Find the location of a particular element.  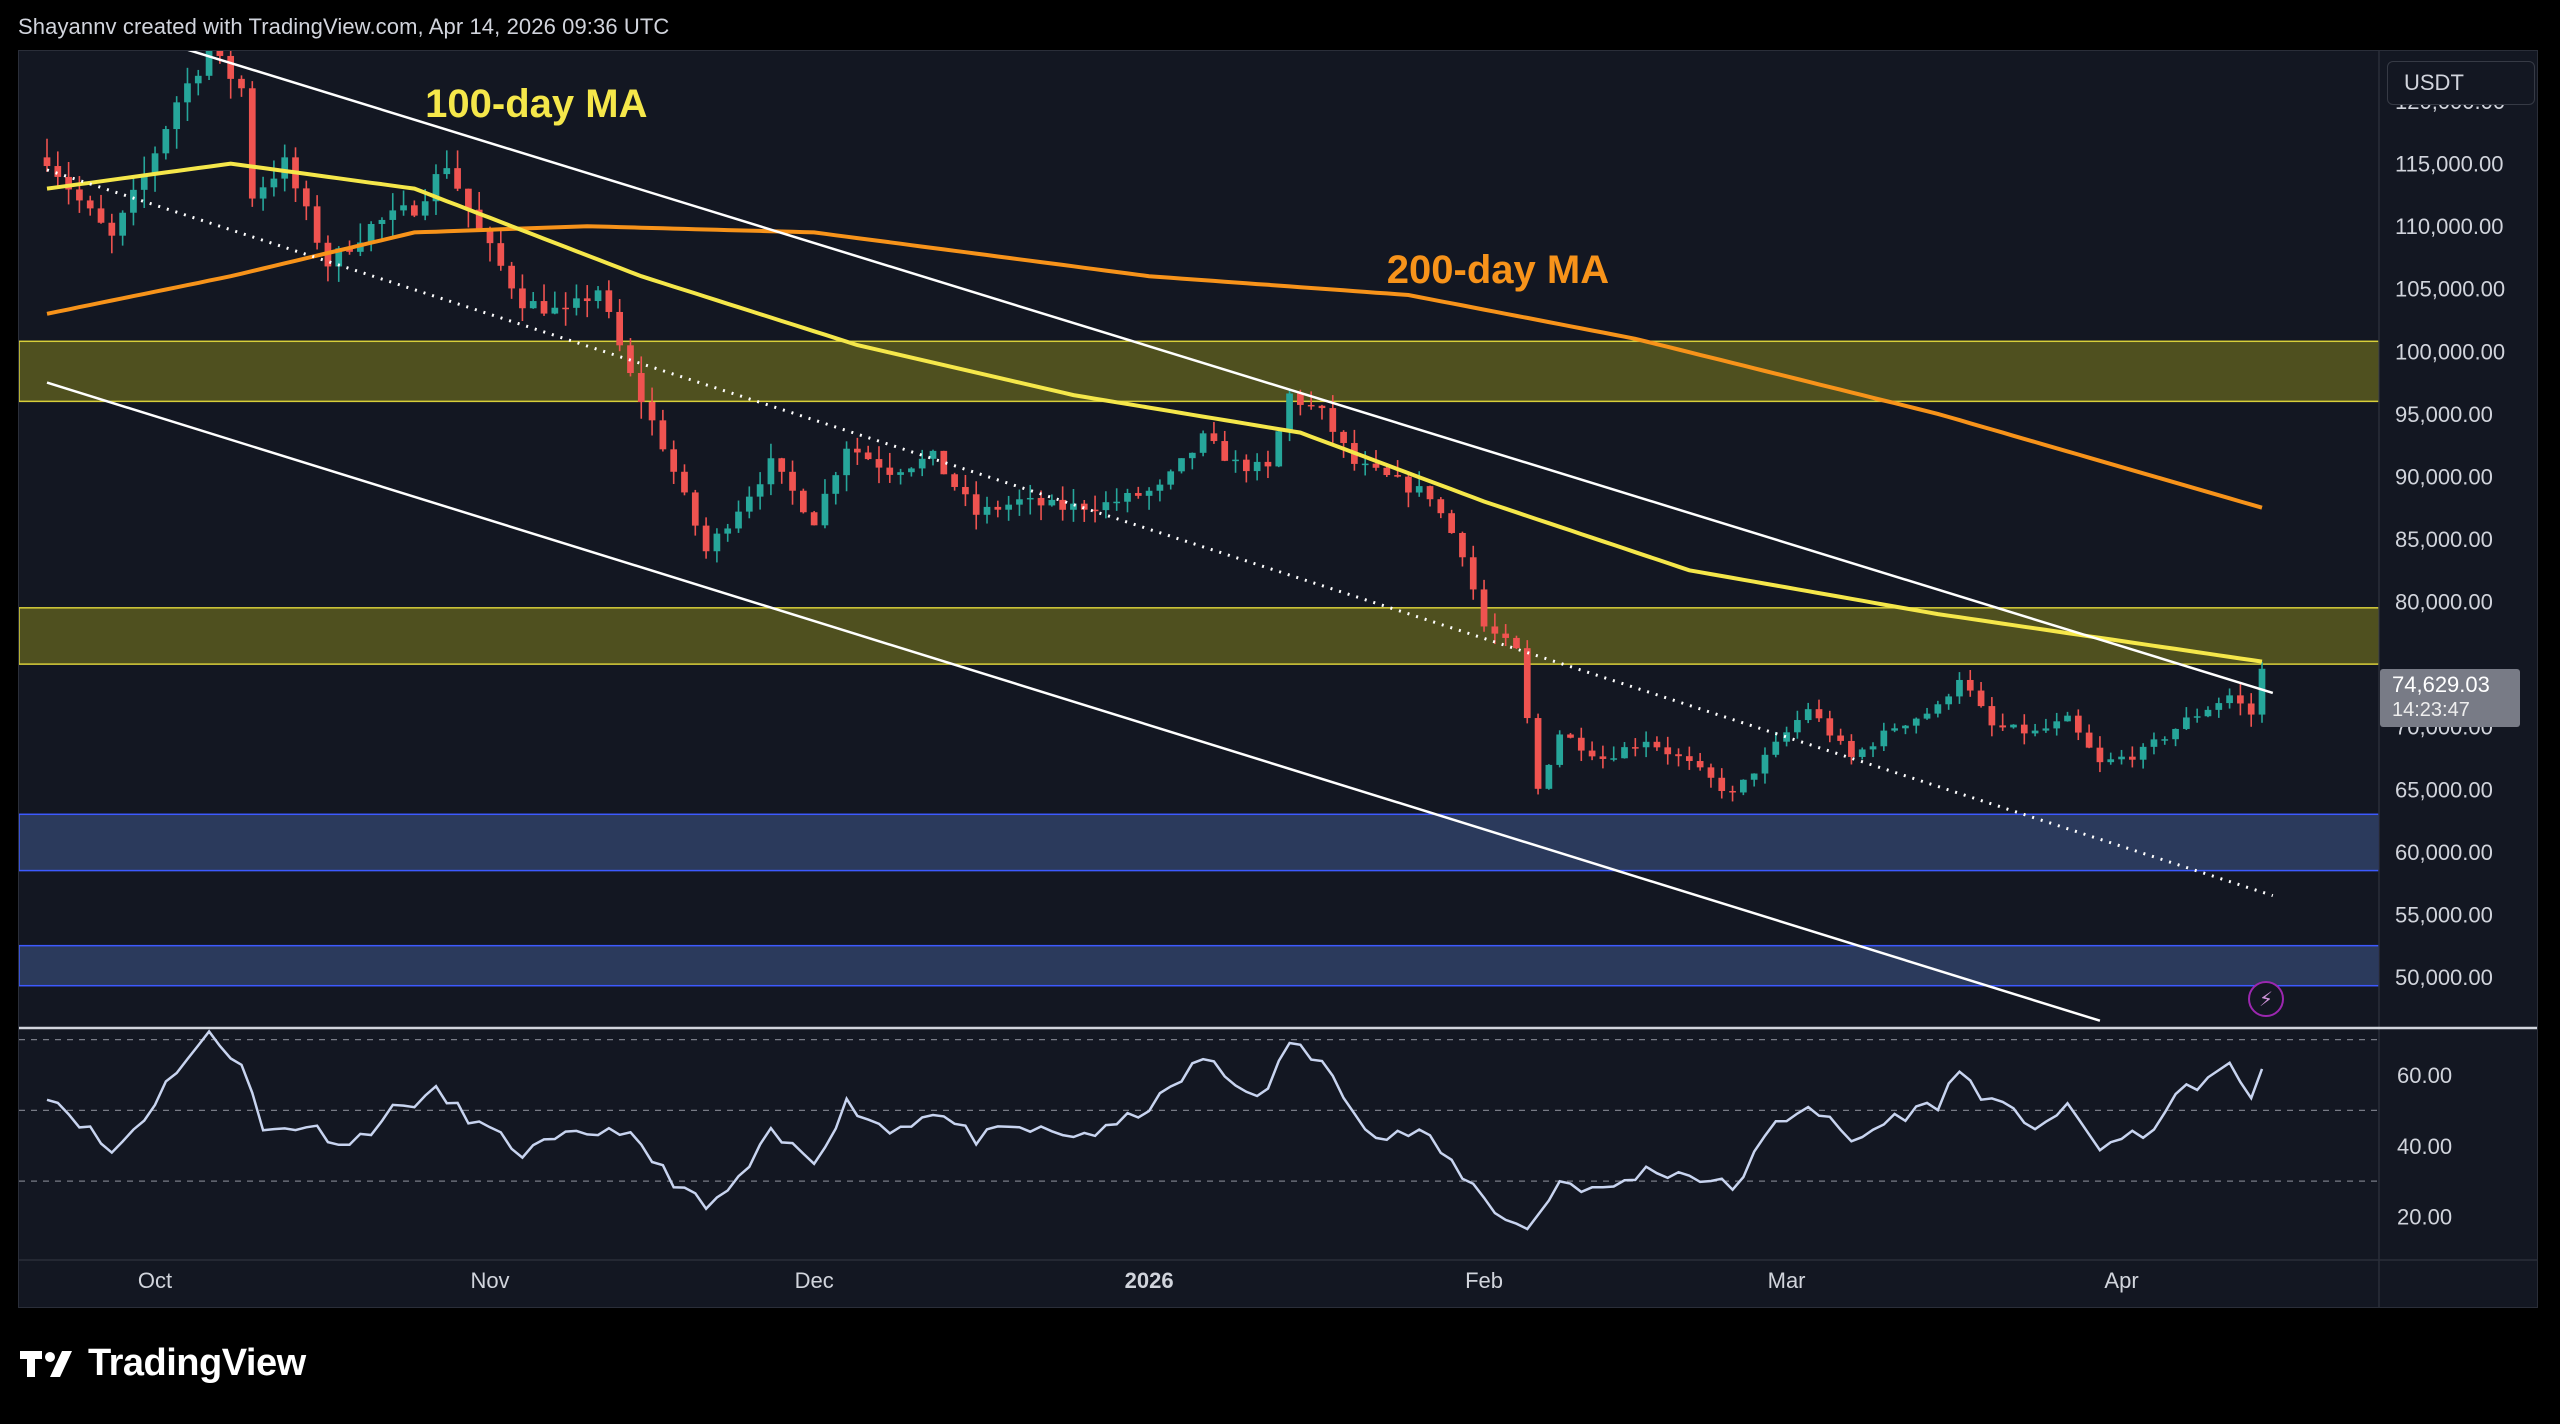

currency-selector: USDT is located at coordinates (2461, 83).